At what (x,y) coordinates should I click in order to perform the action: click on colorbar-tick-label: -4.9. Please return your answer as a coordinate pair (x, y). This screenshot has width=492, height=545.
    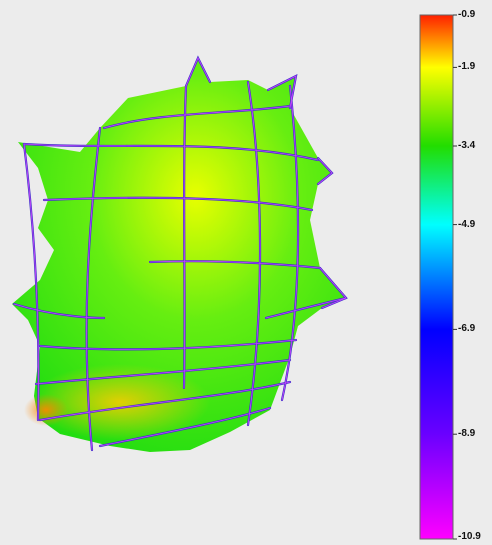
    Looking at the image, I should click on (467, 224).